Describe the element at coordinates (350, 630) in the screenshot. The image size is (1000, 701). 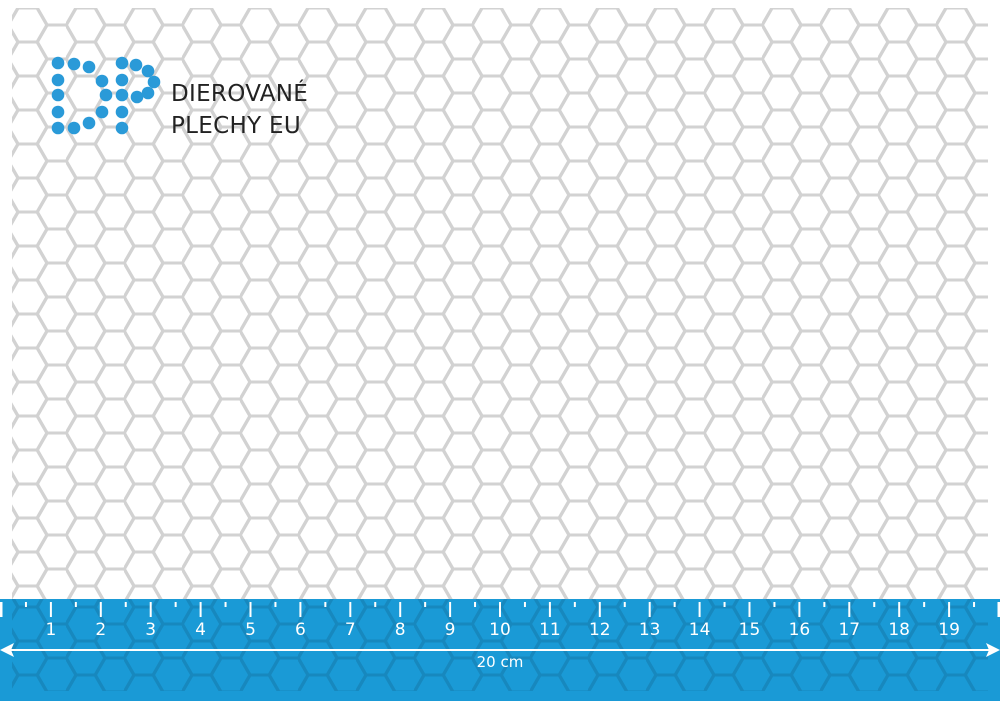
I see `ruler-label: 7` at that location.